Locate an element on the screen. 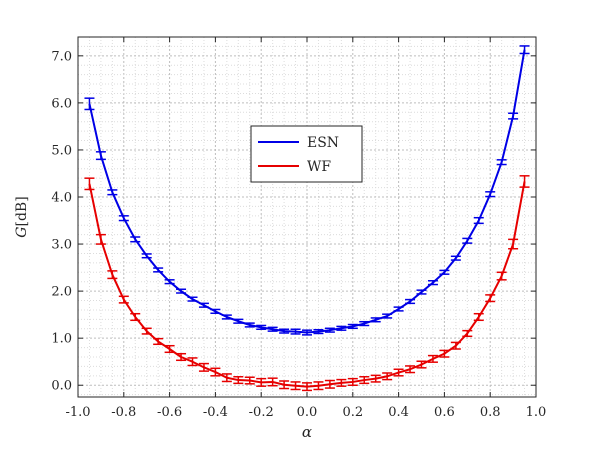 The image size is (598, 454). y-axis-label-unit: [dB] is located at coordinates (22, 211).